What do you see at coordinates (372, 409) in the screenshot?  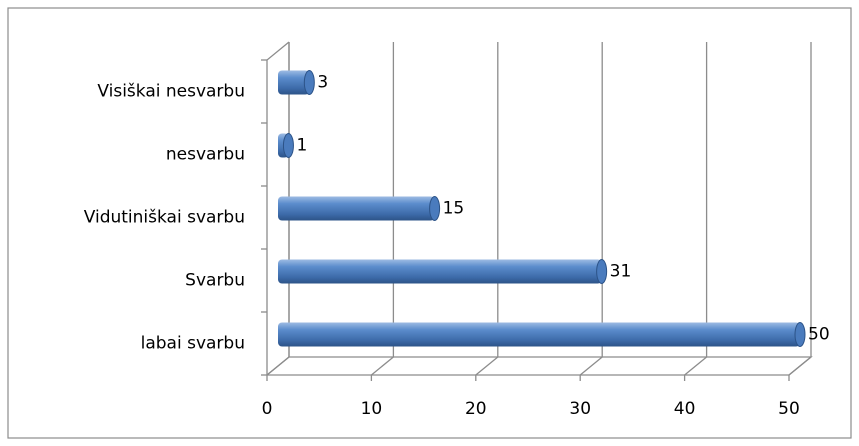 I see `x-tick-label: 10` at bounding box center [372, 409].